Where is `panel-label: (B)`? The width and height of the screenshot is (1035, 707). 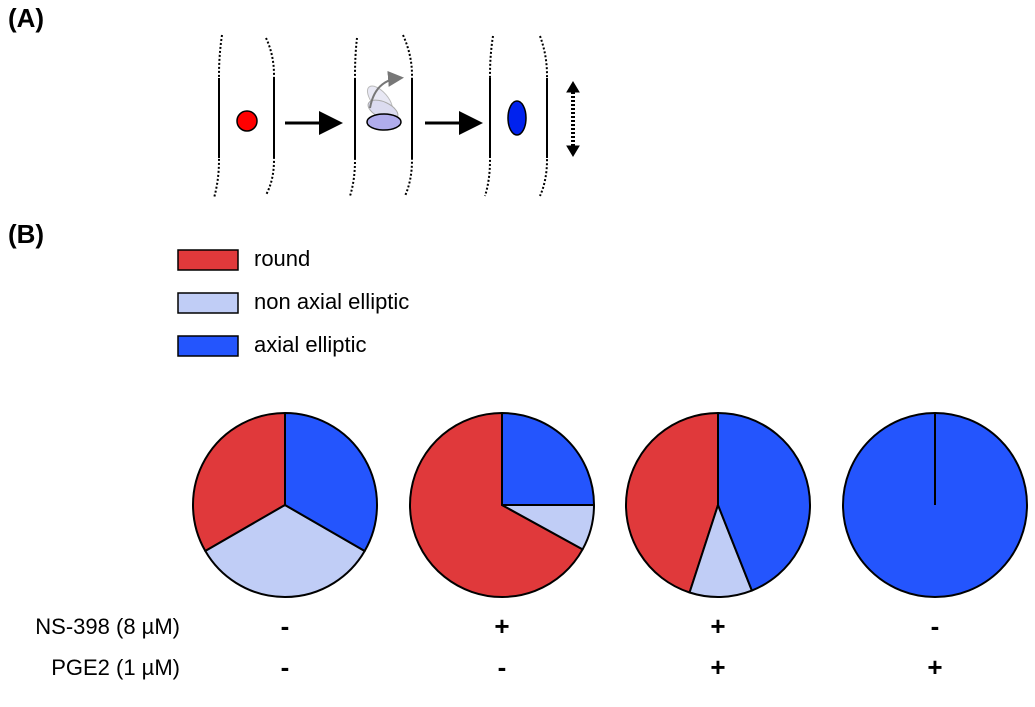
panel-label: (B) is located at coordinates (26, 234).